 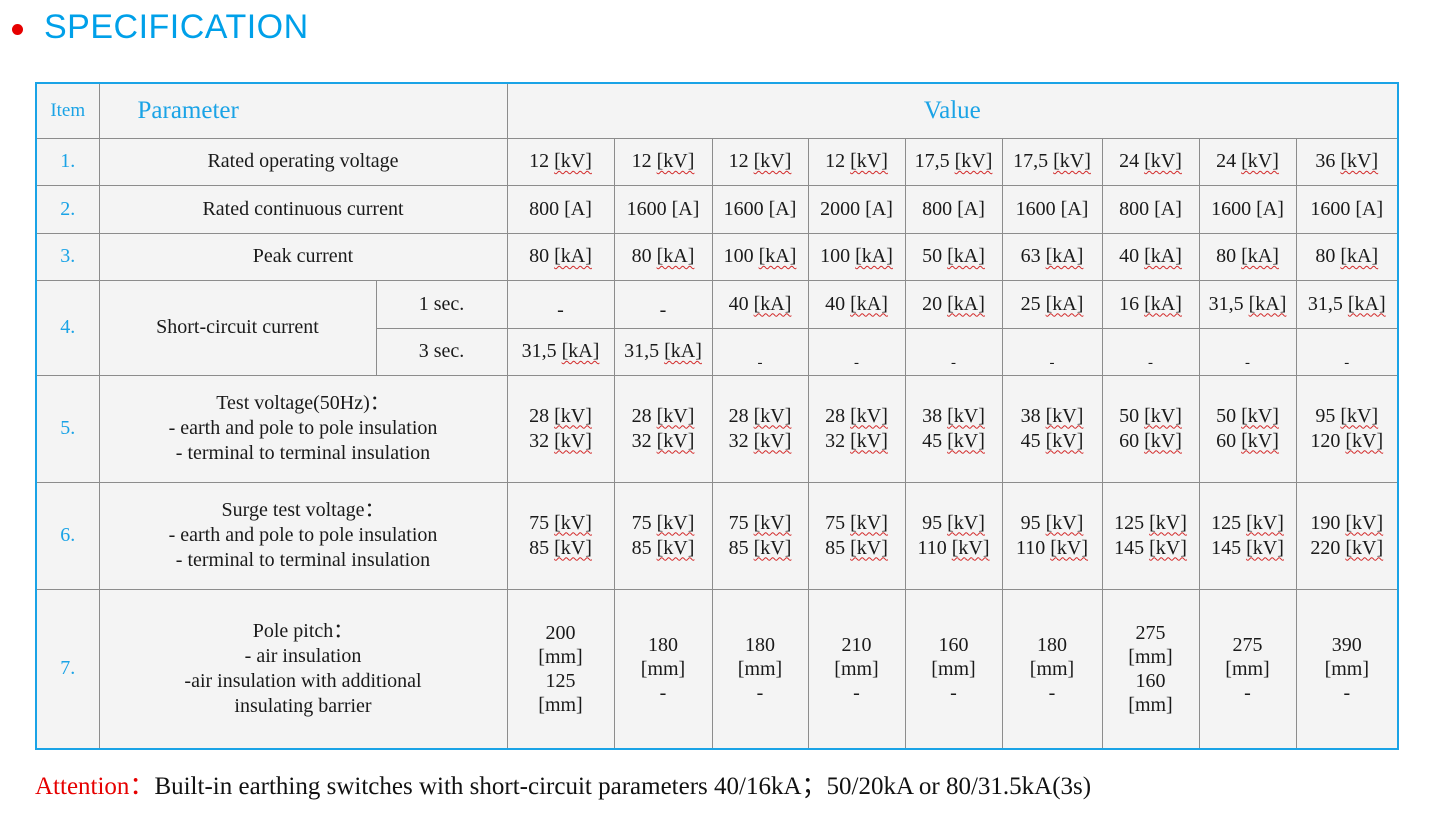 What do you see at coordinates (717, 351) in the screenshot?
I see `table-row: 3 sec. 31,5 [kA] 31,5 [kA] - - - - - - -` at bounding box center [717, 351].